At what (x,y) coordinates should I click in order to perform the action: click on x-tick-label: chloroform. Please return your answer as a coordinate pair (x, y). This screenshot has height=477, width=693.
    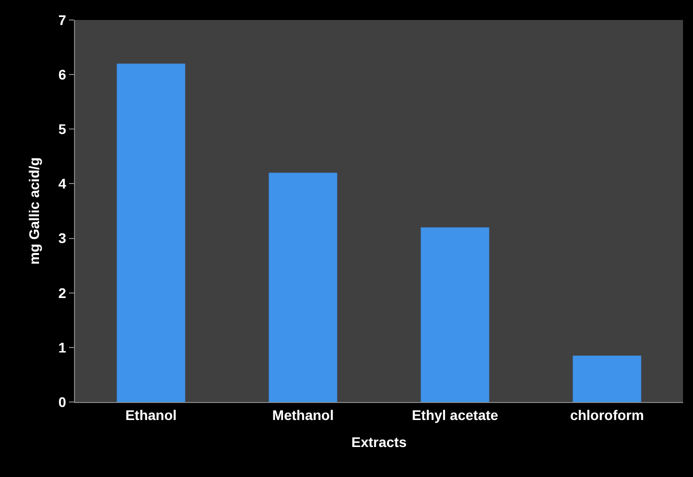
    Looking at the image, I should click on (607, 414).